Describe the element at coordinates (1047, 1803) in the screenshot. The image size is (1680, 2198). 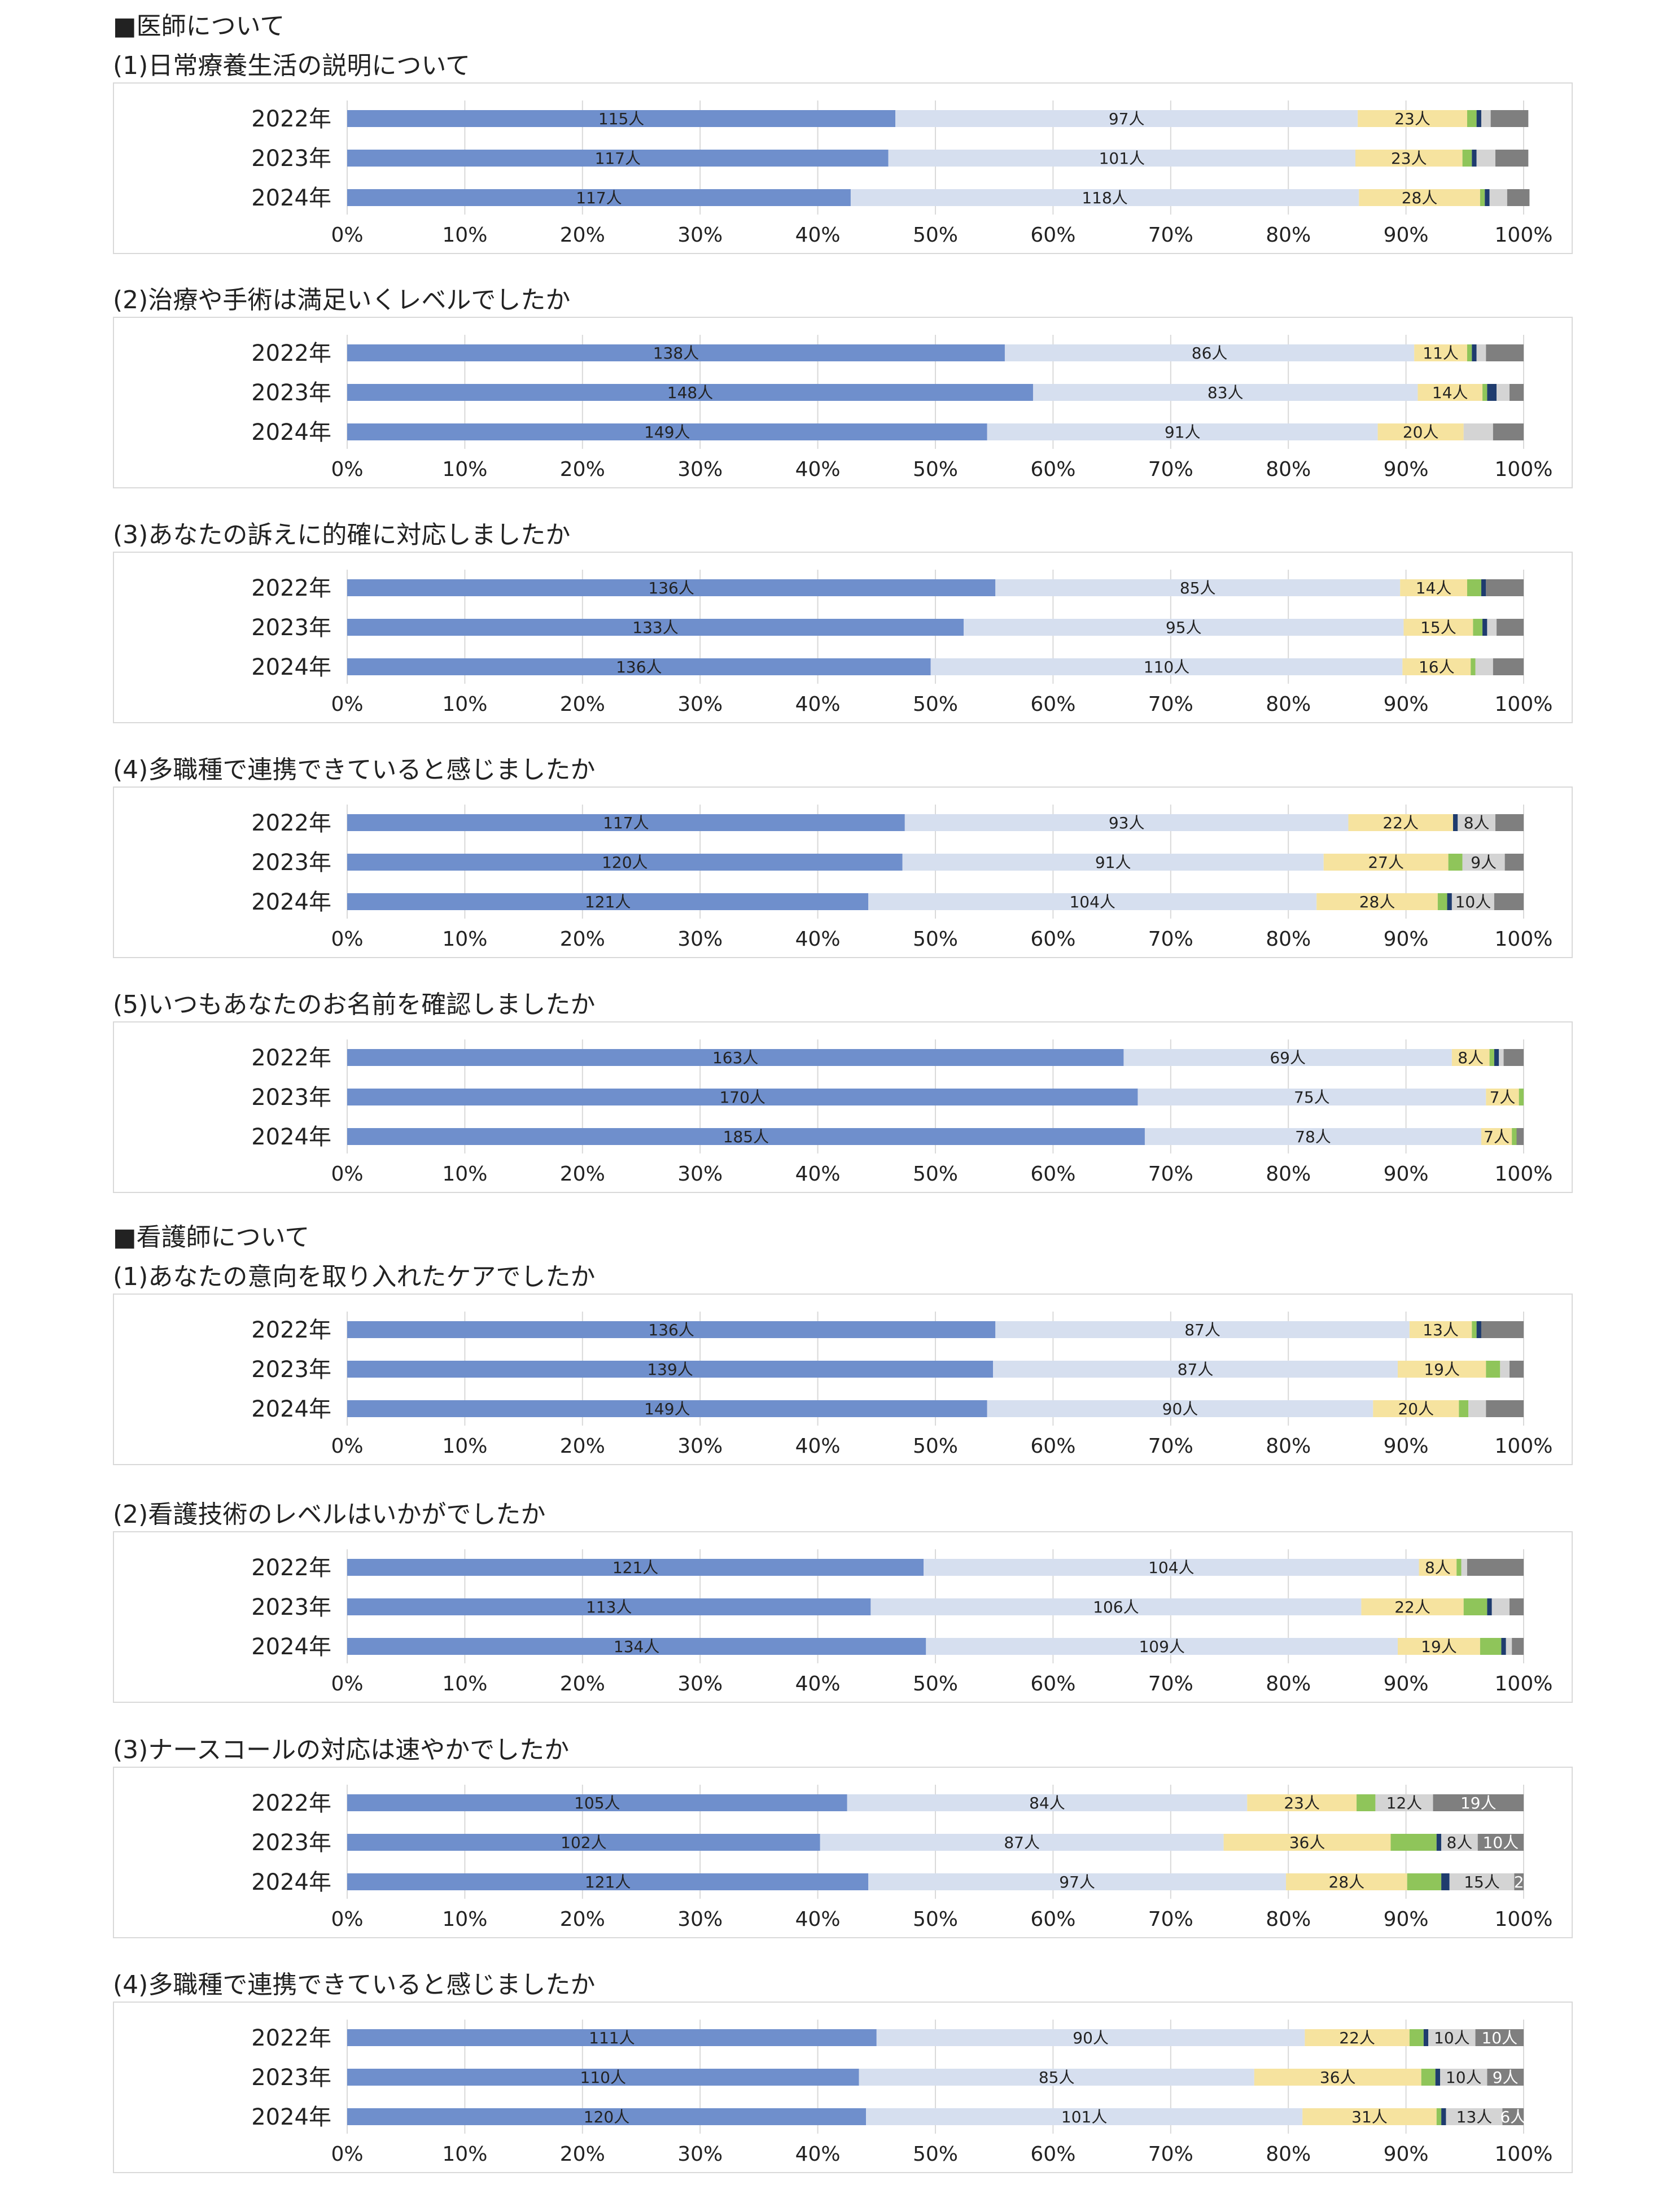
I see `data-label: 84人` at that location.